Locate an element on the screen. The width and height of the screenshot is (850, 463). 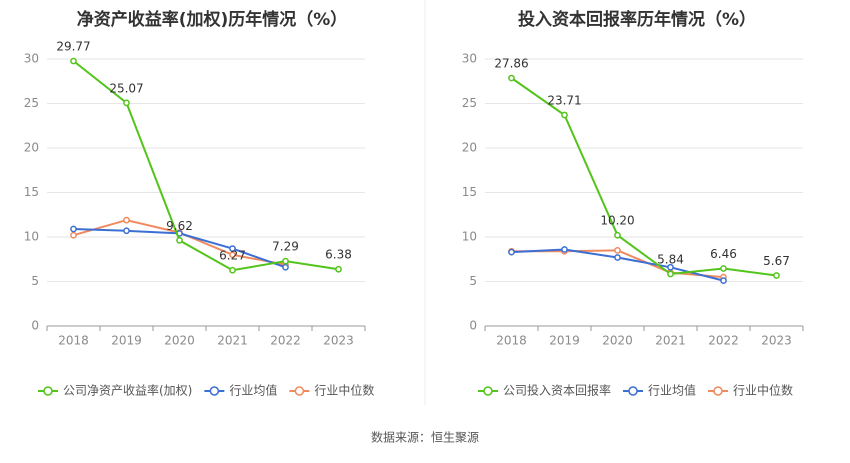
data-label: 7.29 is located at coordinates (285, 247).